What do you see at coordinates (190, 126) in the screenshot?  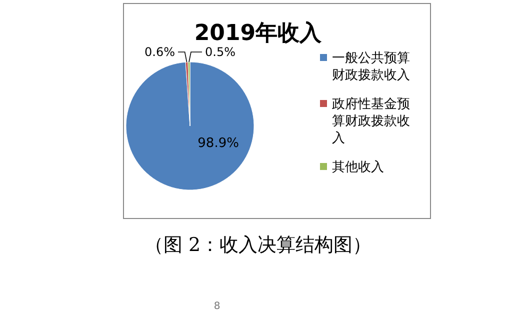 I see `pie-slice` at bounding box center [190, 126].